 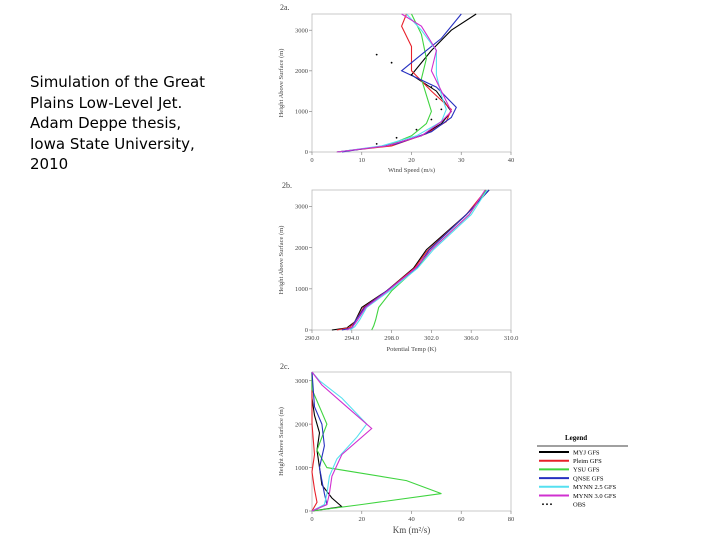 What do you see at coordinates (461, 519) in the screenshot?
I see `x-tick-label: 60` at bounding box center [461, 519].